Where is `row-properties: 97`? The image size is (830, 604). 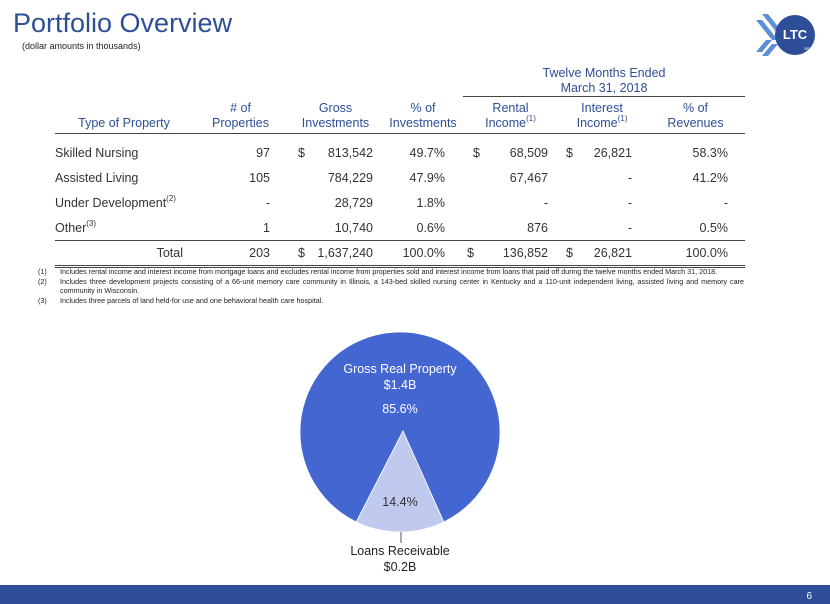 row-properties: 97 is located at coordinates (263, 152).